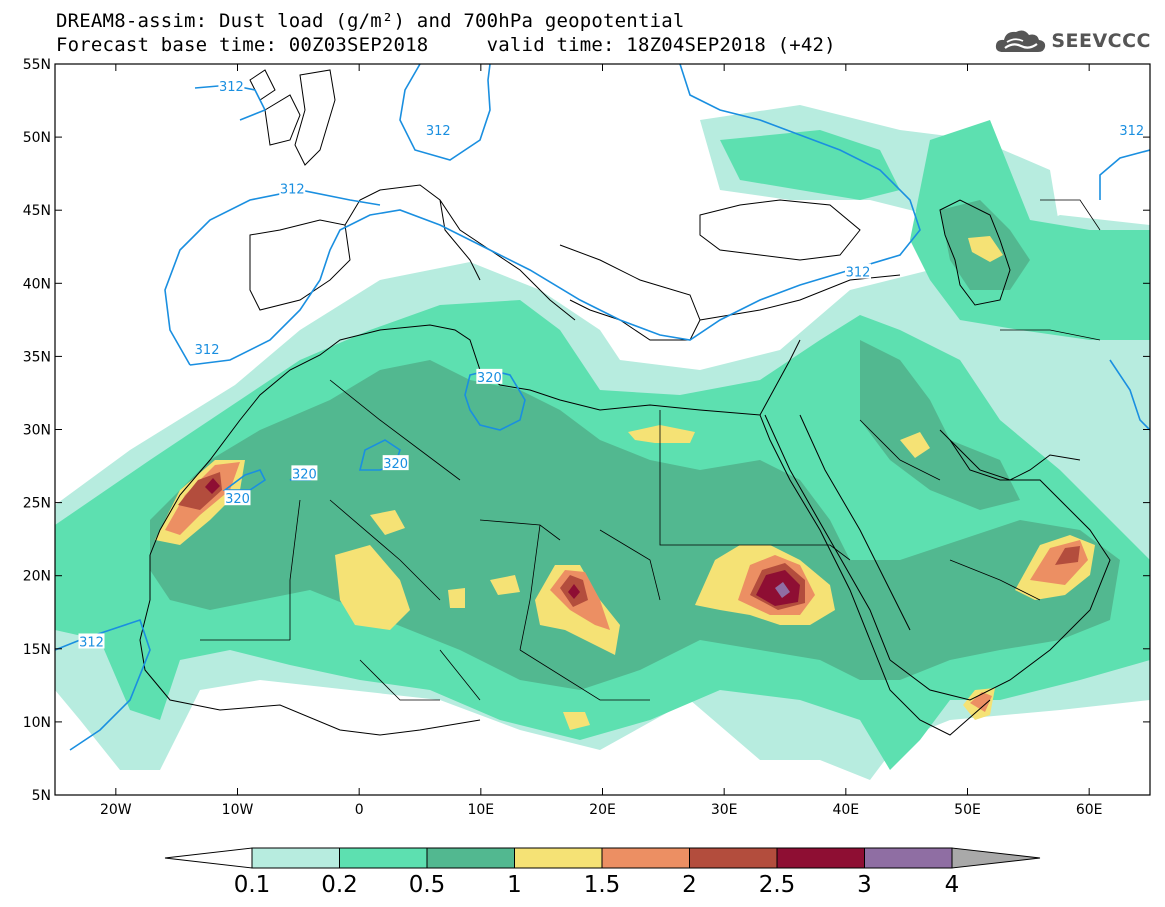 The image size is (1165, 907). Describe the element at coordinates (1010, 455) in the screenshot. I see `gulf-coastline` at that location.